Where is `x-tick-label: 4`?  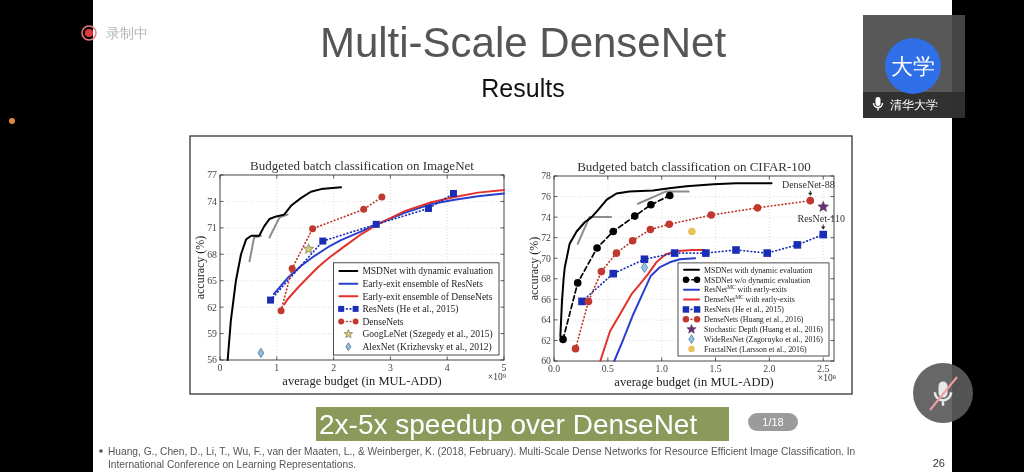
x-tick-label: 4 is located at coordinates (447, 367).